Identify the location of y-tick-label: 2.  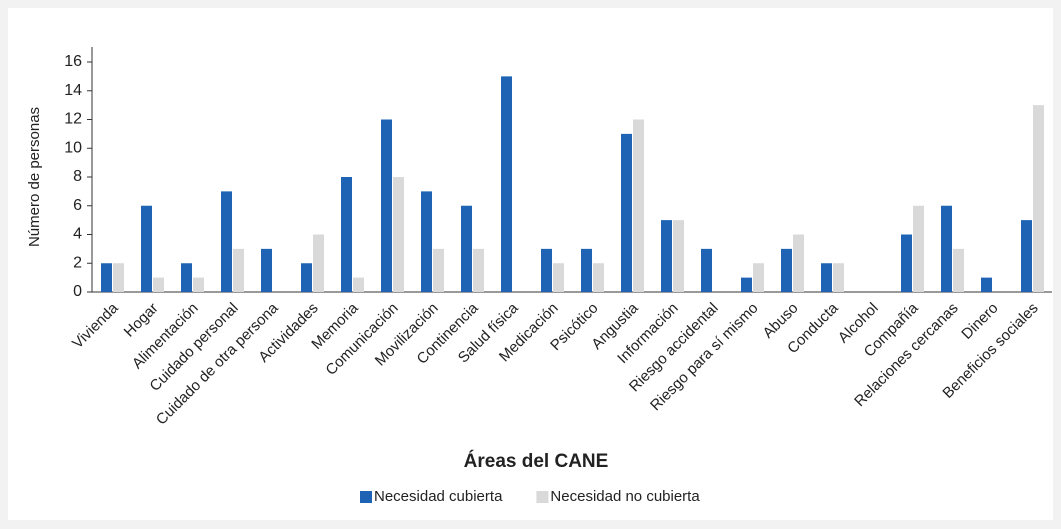
(77, 262).